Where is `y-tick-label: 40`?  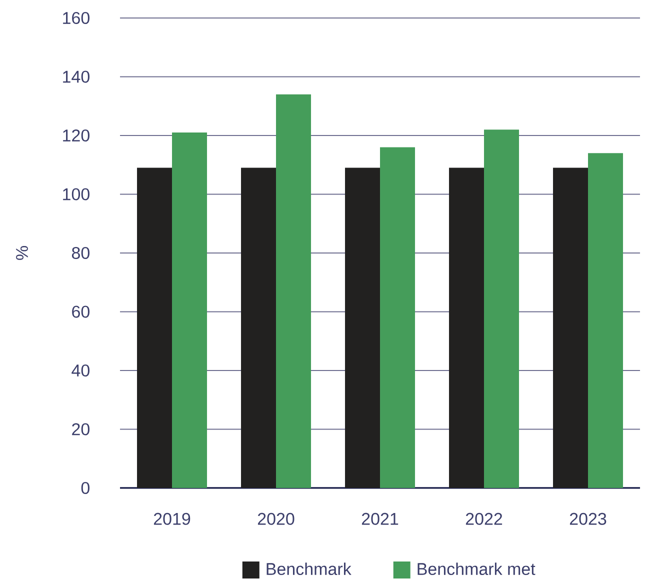 y-tick-label: 40 is located at coordinates (81, 370).